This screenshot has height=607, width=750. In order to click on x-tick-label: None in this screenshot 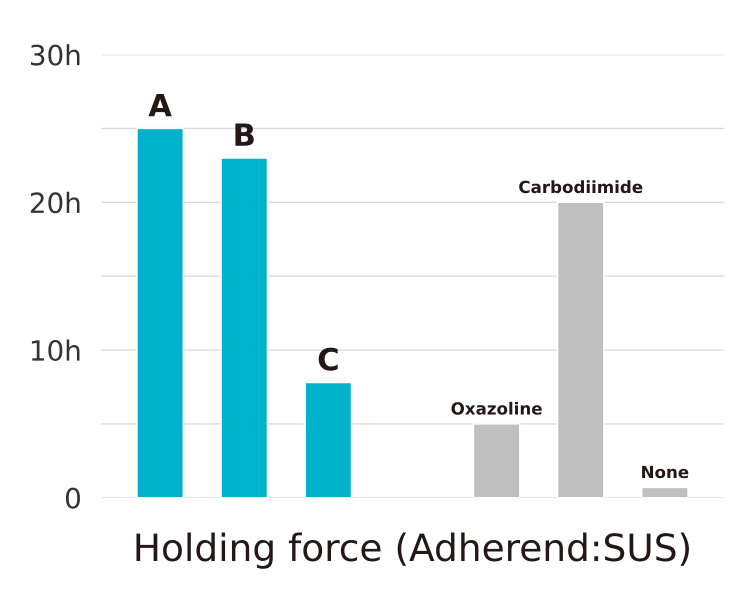, I will do `click(665, 472)`.